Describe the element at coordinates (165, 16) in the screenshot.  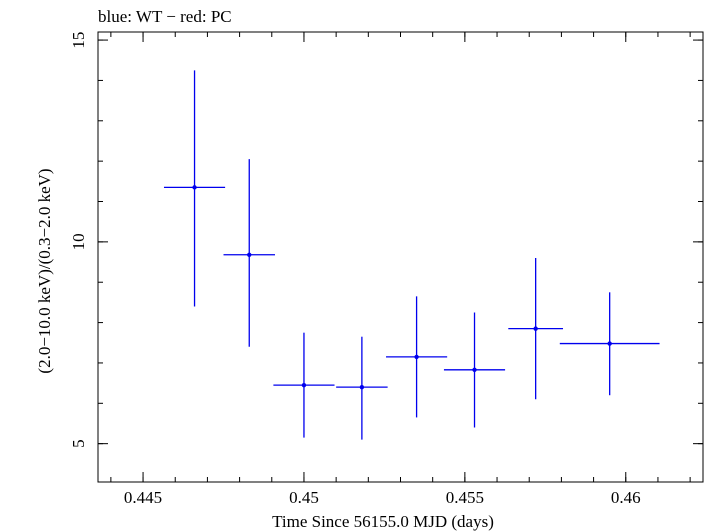
I see `chart-title: blue: WT − red: PC` at that location.